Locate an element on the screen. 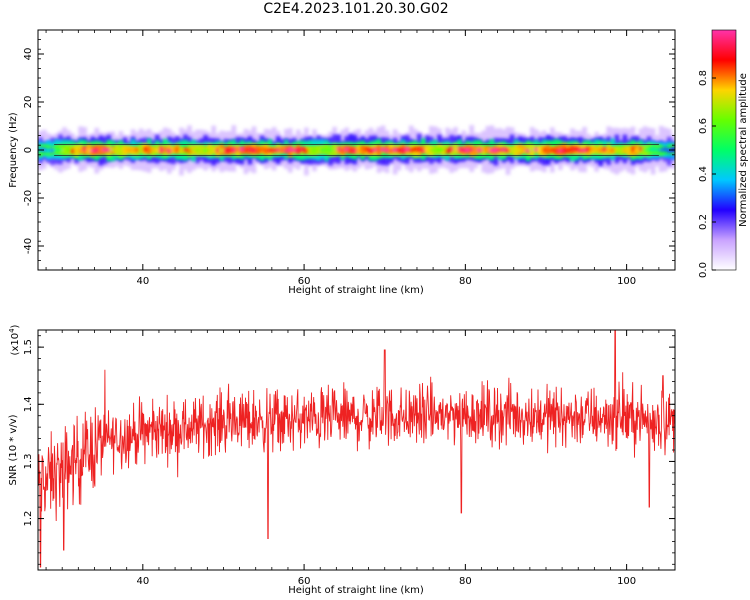  snr-exponent-label: (x104) is located at coordinates (14, 339).